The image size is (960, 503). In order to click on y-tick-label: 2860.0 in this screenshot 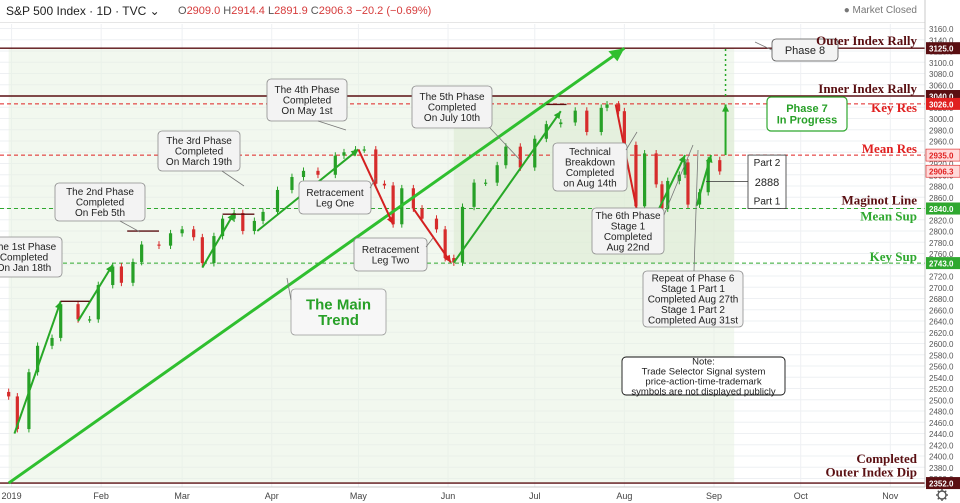, I will do `click(941, 198)`.